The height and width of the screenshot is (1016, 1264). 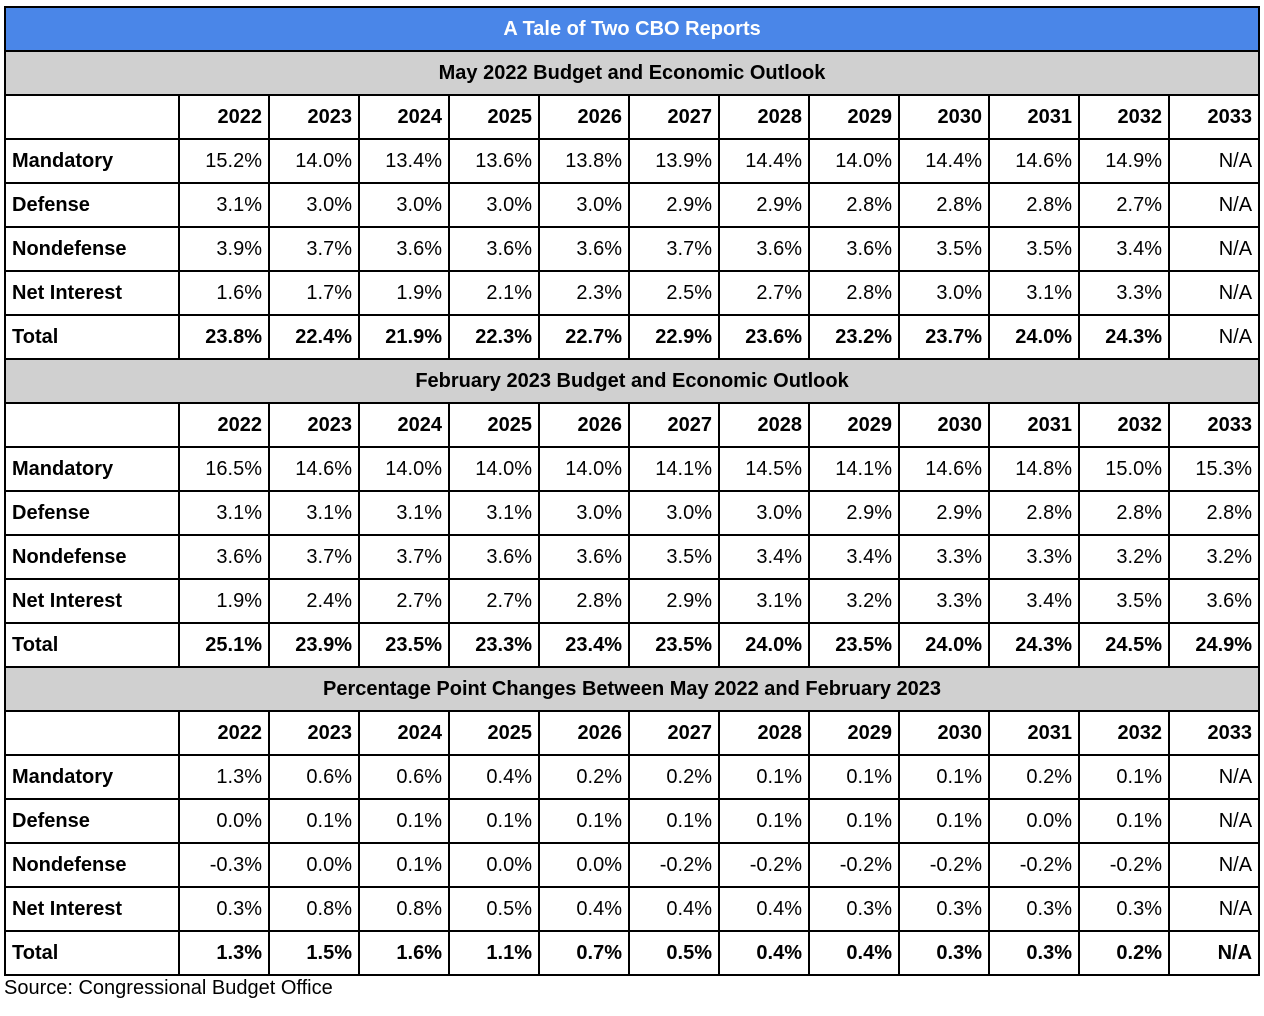 I want to click on value-cell: 1.3%, so click(x=224, y=953).